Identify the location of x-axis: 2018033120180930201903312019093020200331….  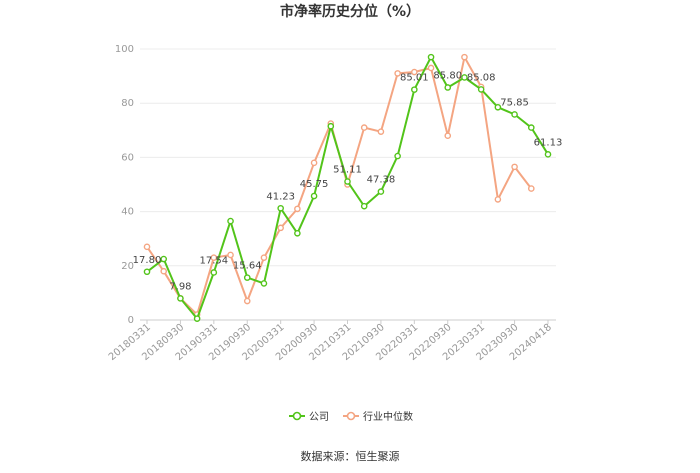
(330, 341).